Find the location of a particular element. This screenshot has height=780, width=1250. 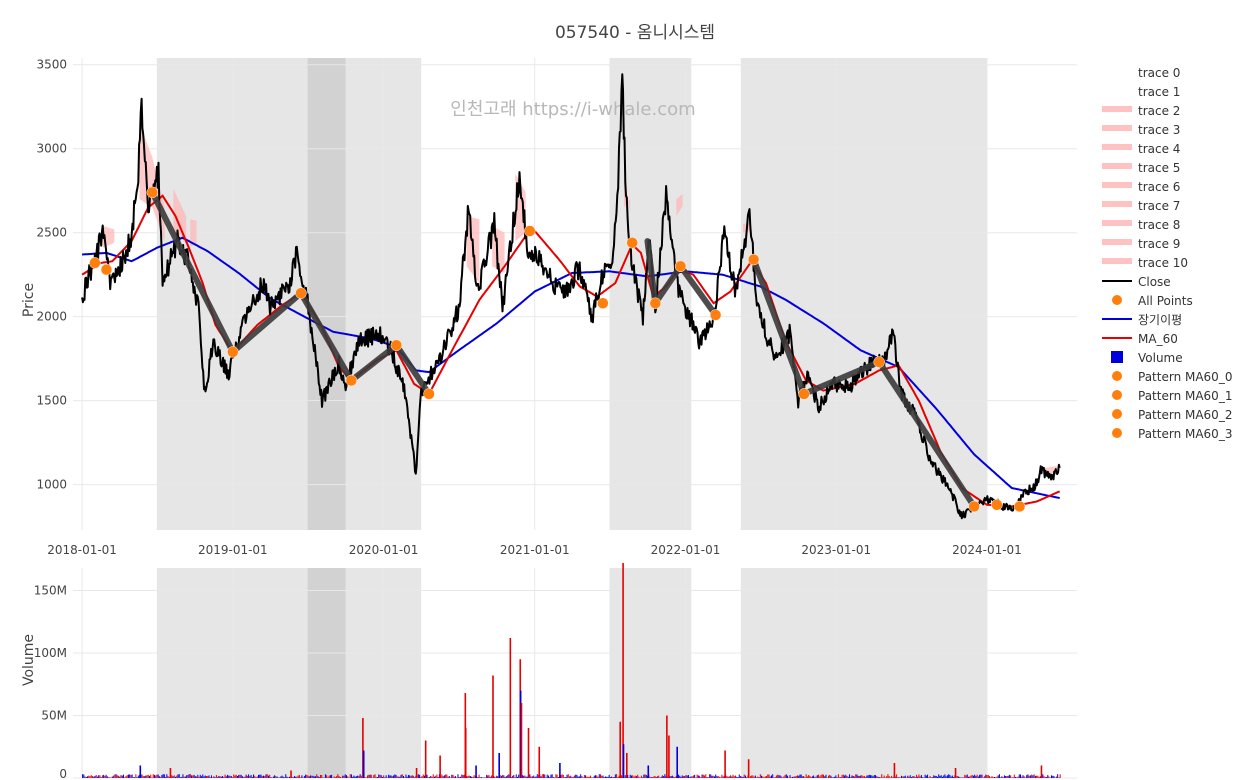

legend-item: trace 10 is located at coordinates (1145, 263).